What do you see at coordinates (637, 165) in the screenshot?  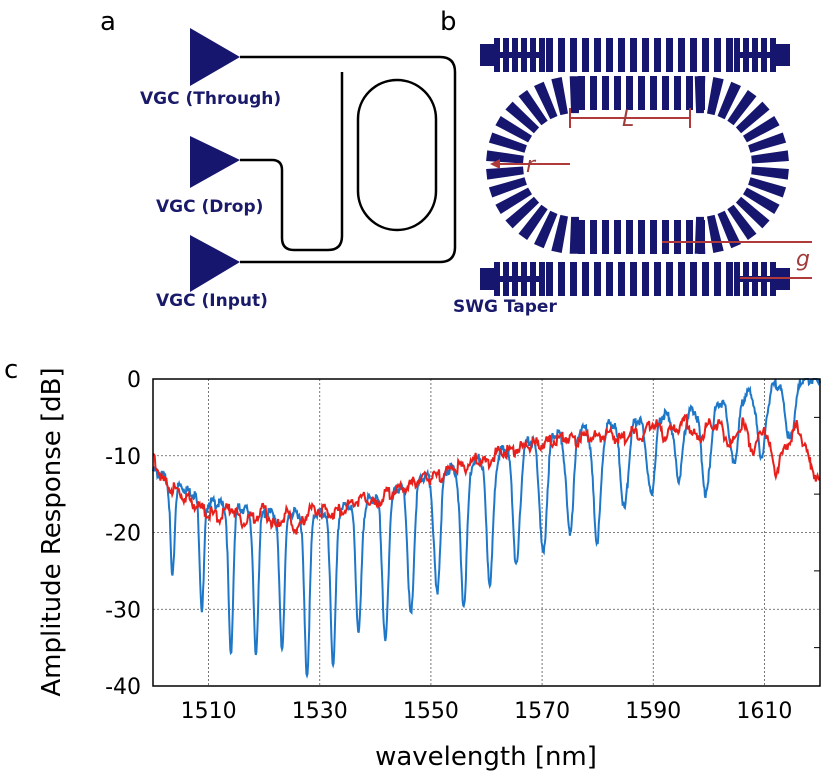 I see `swg-racetrack-ring` at bounding box center [637, 165].